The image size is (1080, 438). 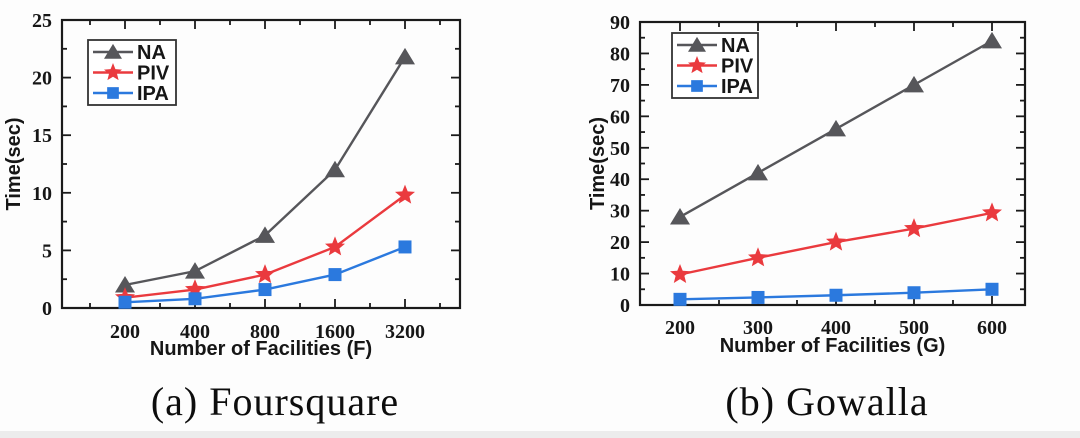 I want to click on y-tick-label: 70, so click(x=620, y=86).